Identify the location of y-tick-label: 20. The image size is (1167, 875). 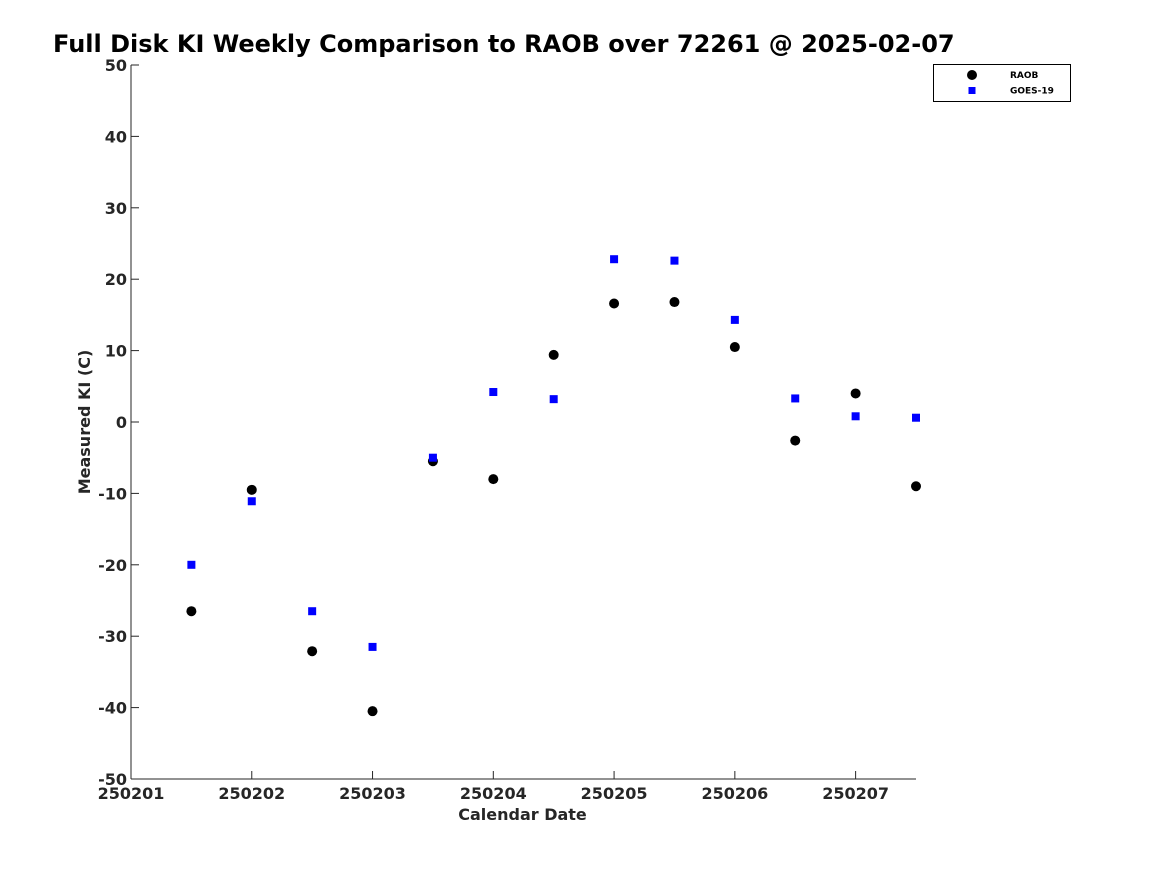
(116, 279).